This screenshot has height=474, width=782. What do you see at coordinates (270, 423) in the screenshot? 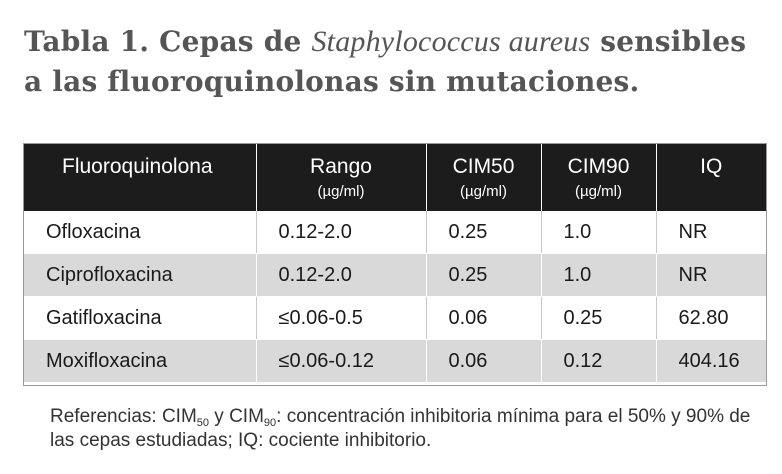
I see `footnote-subscript: 90` at bounding box center [270, 423].